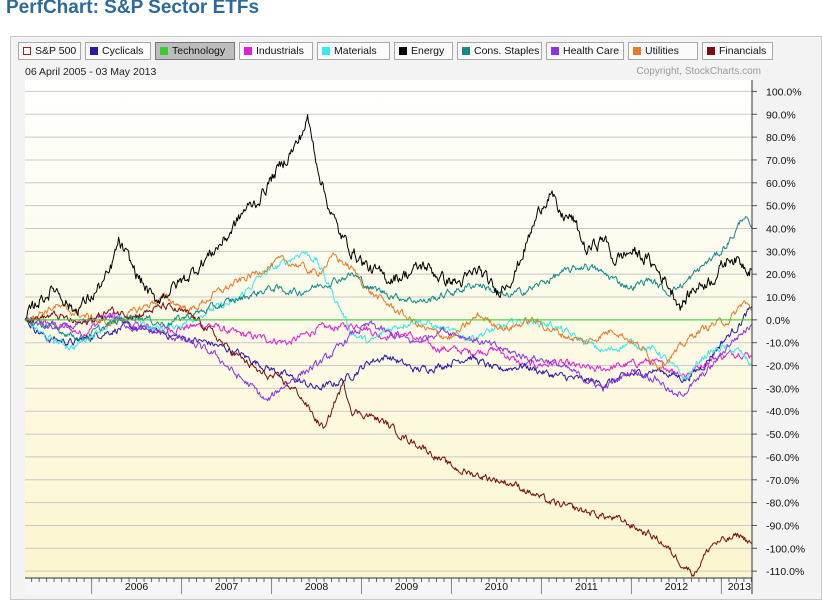  I want to click on y-tick-label: 60.0%, so click(781, 184).